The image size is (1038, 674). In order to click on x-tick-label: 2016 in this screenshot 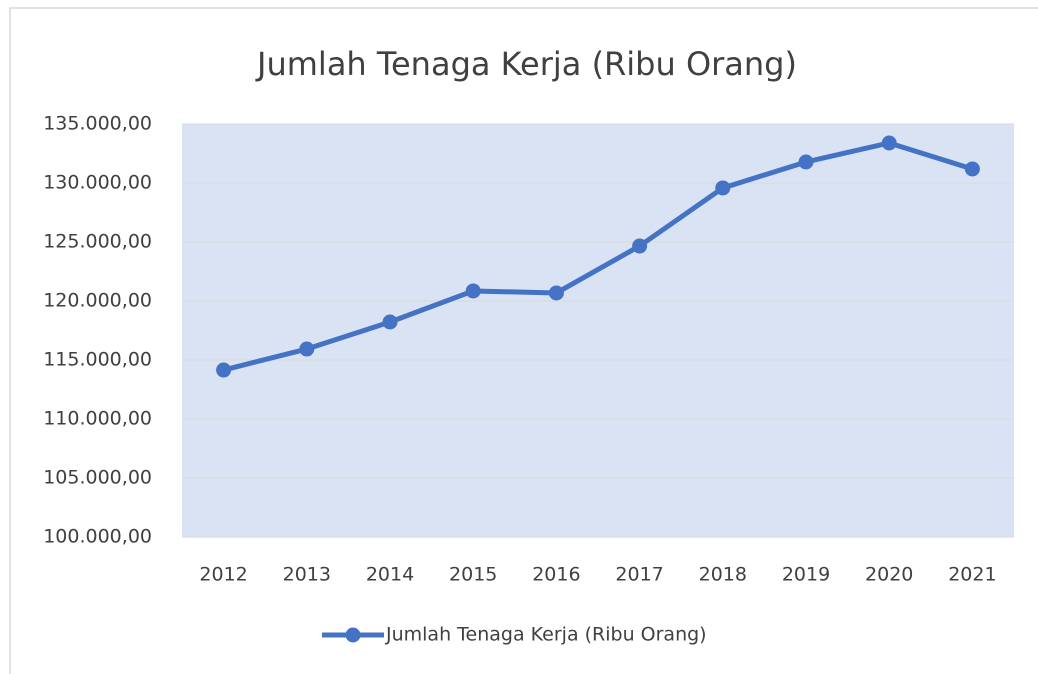, I will do `click(556, 575)`.